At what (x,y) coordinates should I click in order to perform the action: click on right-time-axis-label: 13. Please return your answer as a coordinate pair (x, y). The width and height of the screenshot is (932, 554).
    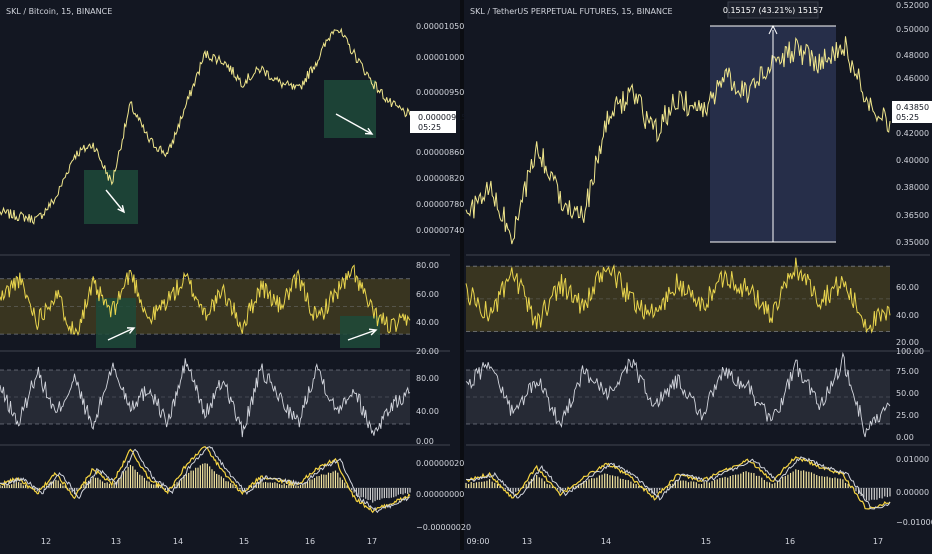
    Looking at the image, I should click on (527, 541).